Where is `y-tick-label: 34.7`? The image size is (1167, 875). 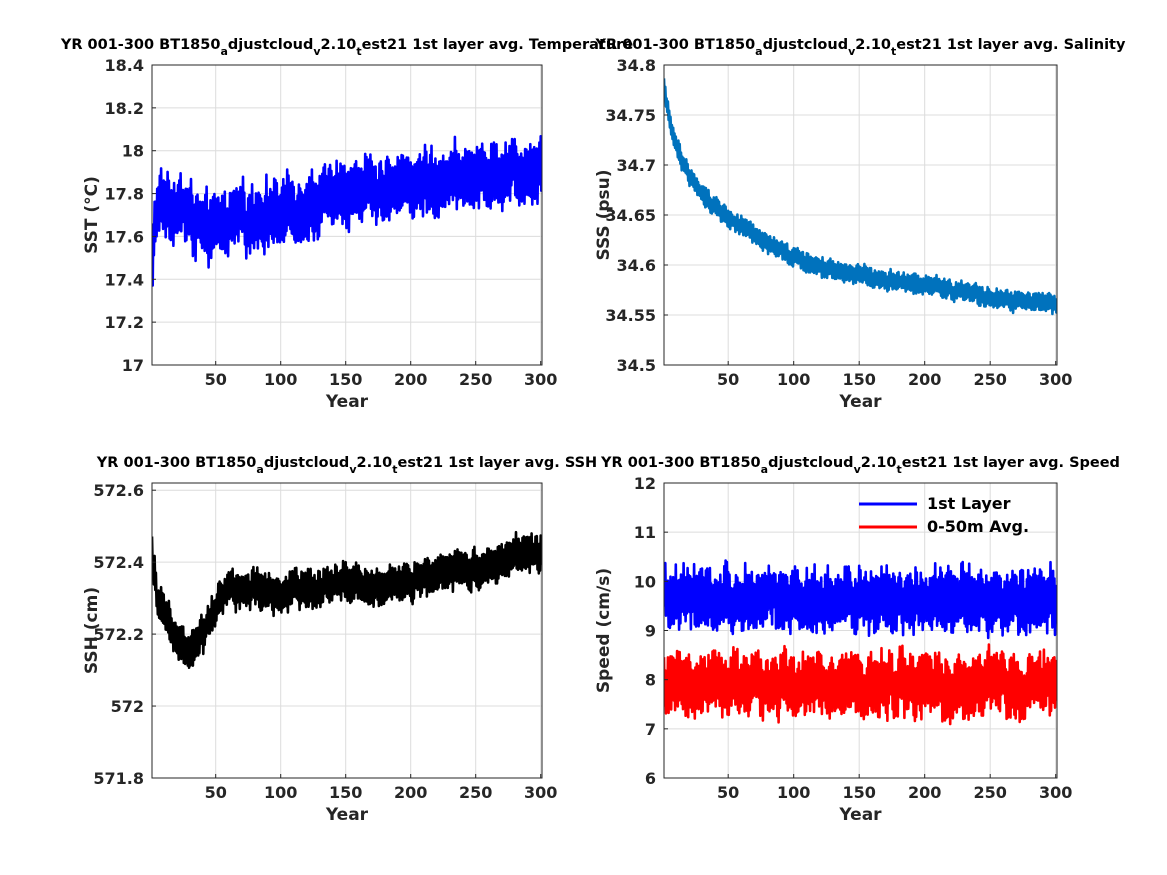 y-tick-label: 34.7 is located at coordinates (636, 165).